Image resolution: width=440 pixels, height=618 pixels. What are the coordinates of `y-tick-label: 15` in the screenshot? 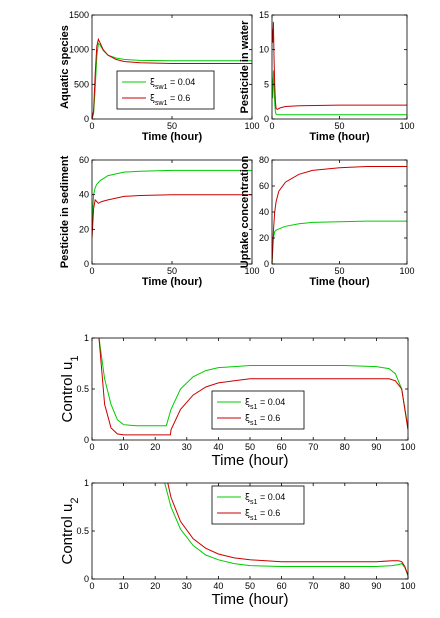 It's located at (264, 15).